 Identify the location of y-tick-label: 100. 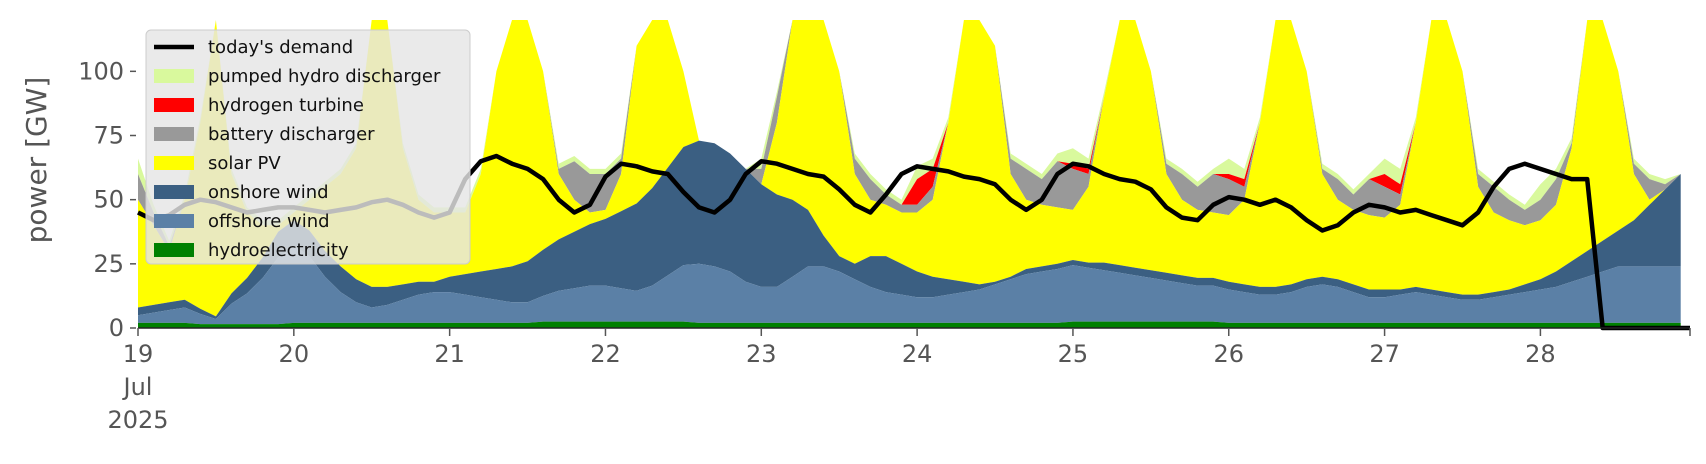
(101, 71).